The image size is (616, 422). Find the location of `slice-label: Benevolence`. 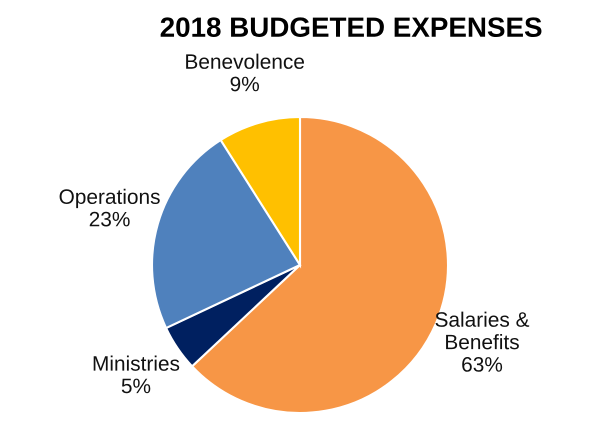

slice-label: Benevolence is located at coordinates (245, 61).